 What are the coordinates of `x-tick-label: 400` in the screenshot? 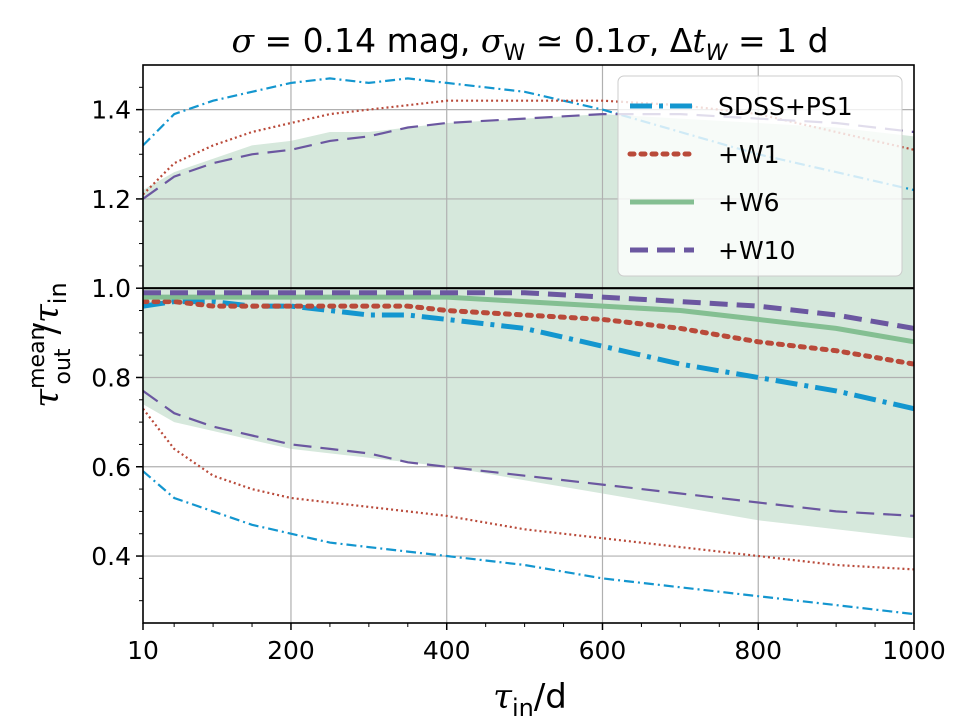 It's located at (447, 650).